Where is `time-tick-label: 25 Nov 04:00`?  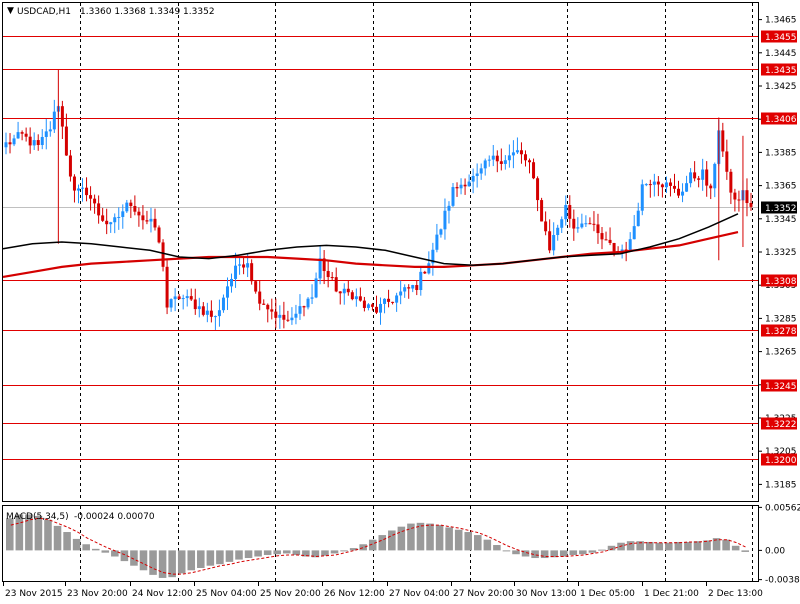
time-tick-label: 25 Nov 04:00 is located at coordinates (226, 594).